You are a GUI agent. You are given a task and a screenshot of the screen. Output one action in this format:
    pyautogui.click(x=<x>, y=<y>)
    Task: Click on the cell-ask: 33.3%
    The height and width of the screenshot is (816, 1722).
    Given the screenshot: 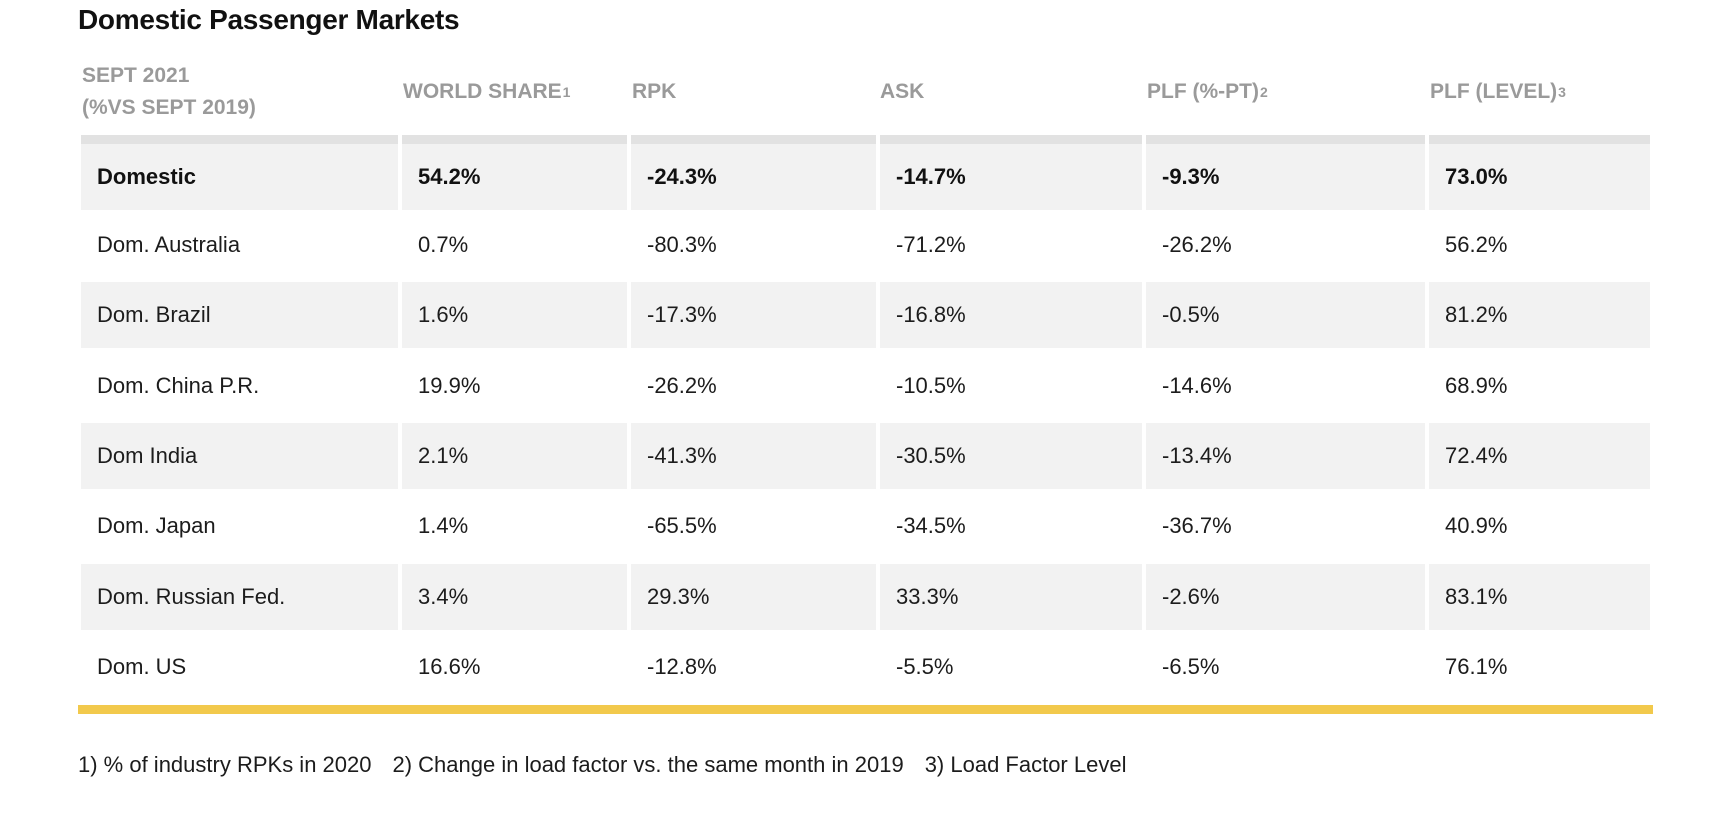 What is the action you would take?
    pyautogui.click(x=1011, y=597)
    